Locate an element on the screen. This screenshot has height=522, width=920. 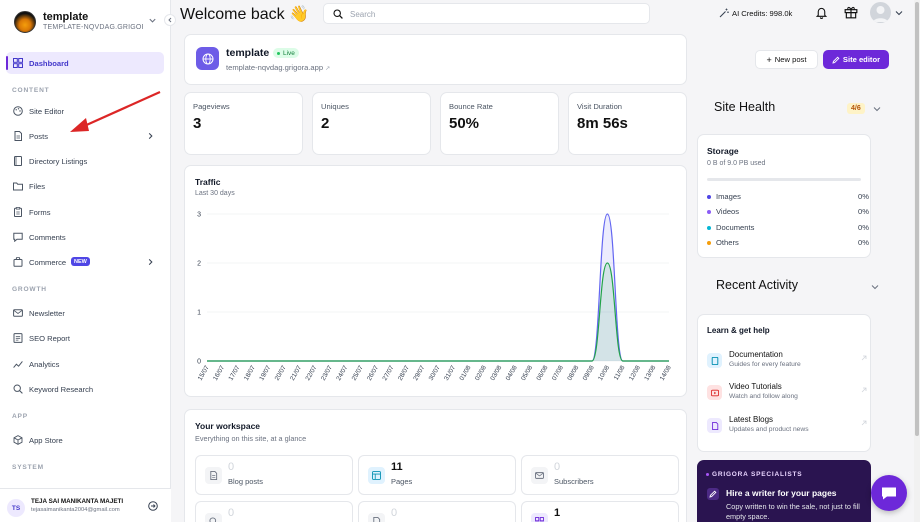
x-tick-label: 31/07 is located at coordinates (450, 373).